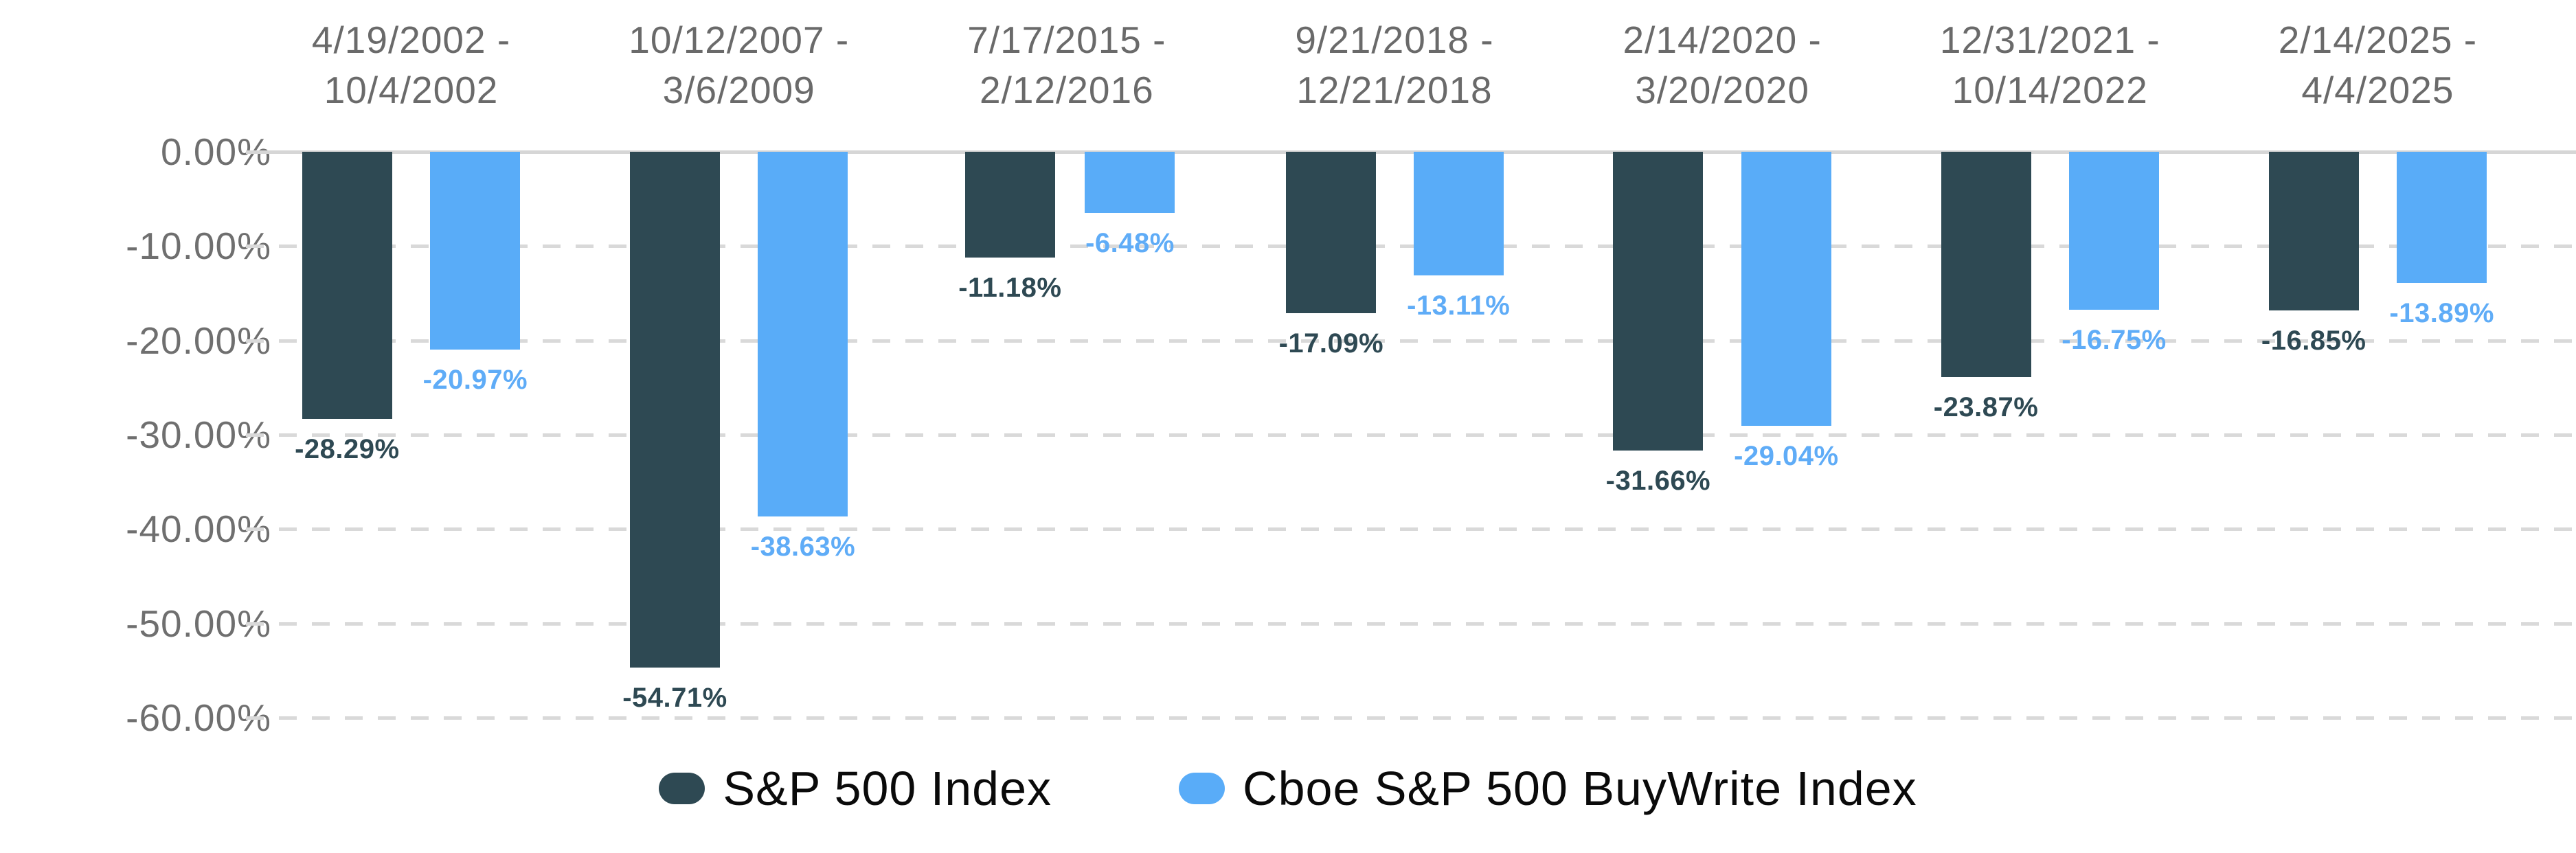 The height and width of the screenshot is (853, 2576). What do you see at coordinates (1722, 65) in the screenshot?
I see `date-range-label: 2/14/2020 - 3/20/2020` at bounding box center [1722, 65].